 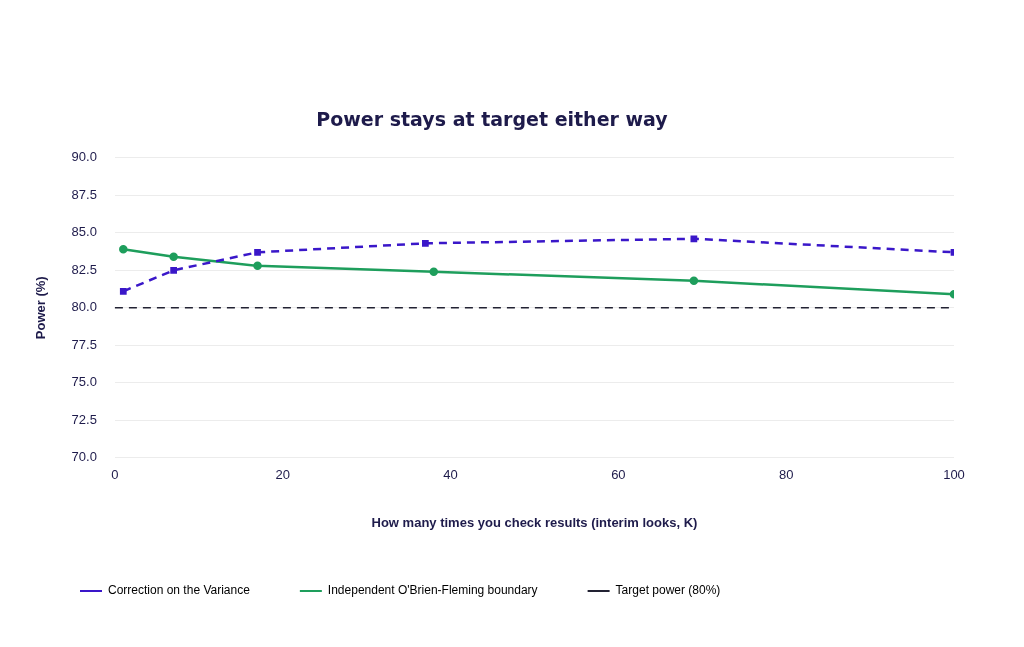 What do you see at coordinates (282, 475) in the screenshot?
I see `x-tick-label: 20` at bounding box center [282, 475].